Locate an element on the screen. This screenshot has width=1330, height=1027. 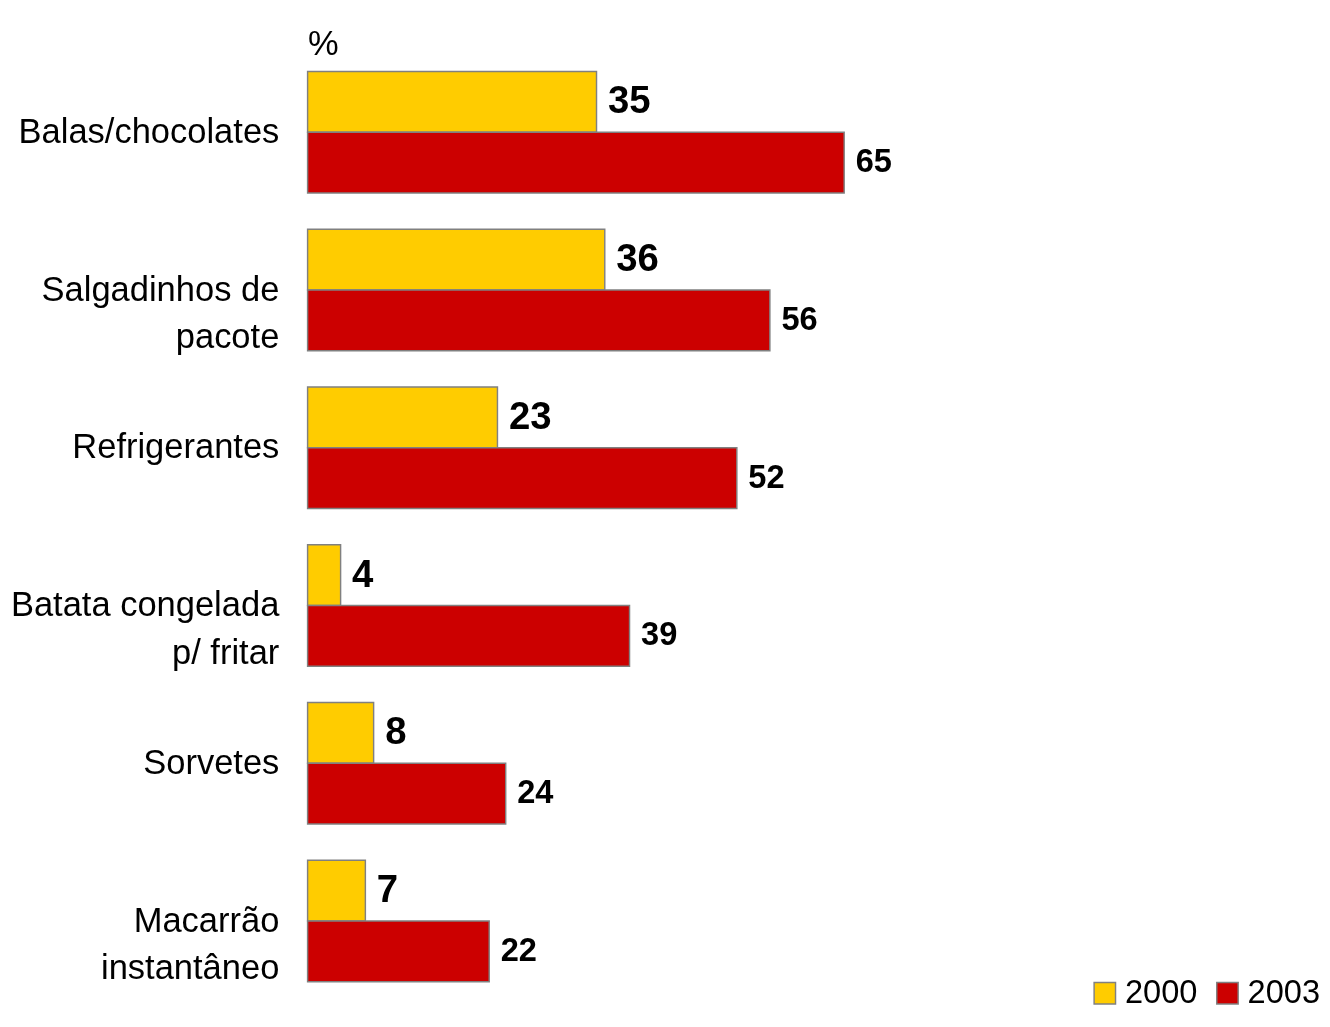
y-tick-label: Macarrão instantâneo is located at coordinates (190, 943).